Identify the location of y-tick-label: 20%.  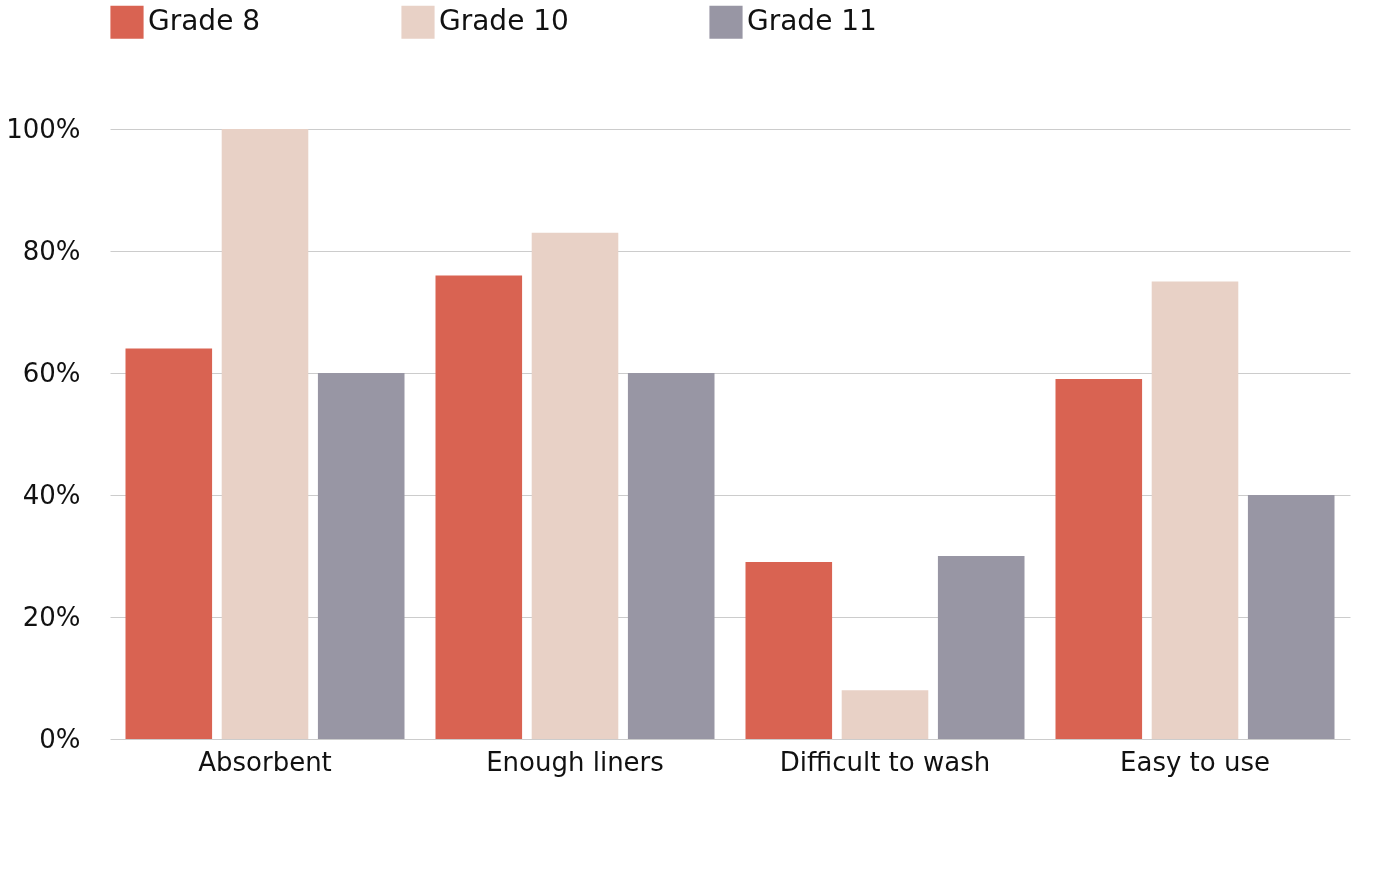
(51, 616).